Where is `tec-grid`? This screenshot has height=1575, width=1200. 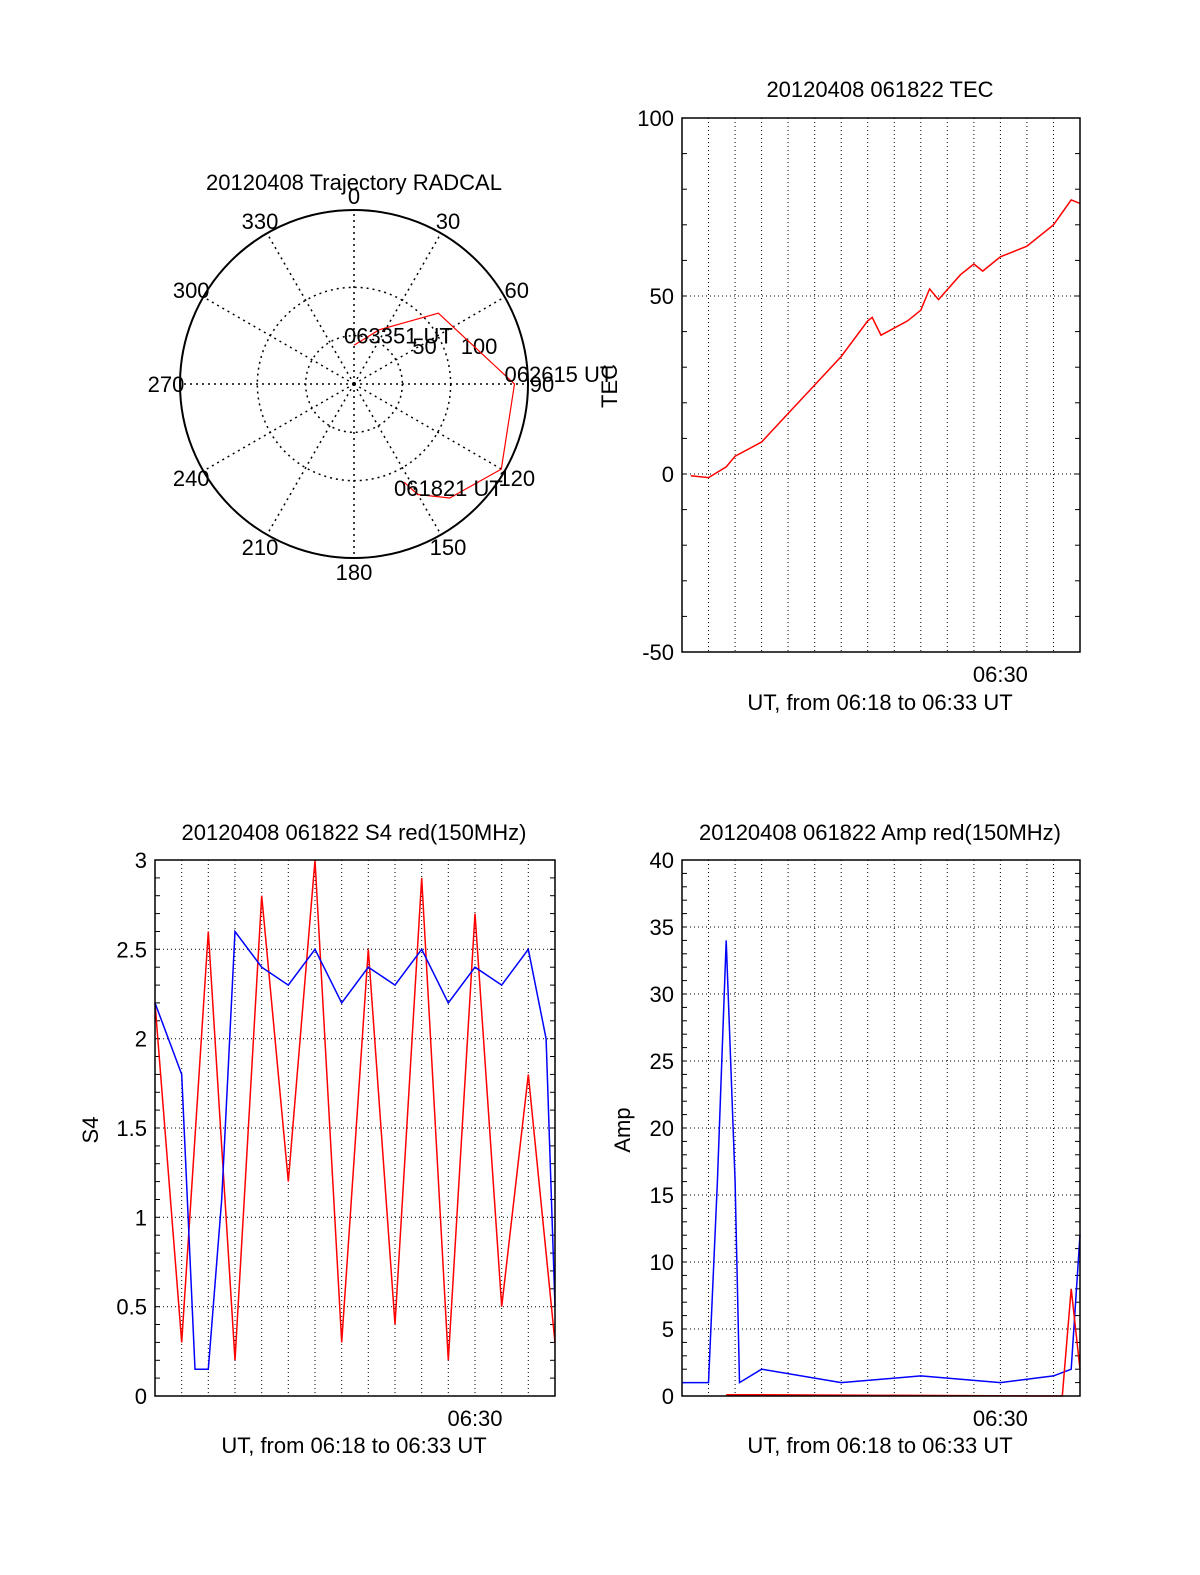 tec-grid is located at coordinates (881, 385).